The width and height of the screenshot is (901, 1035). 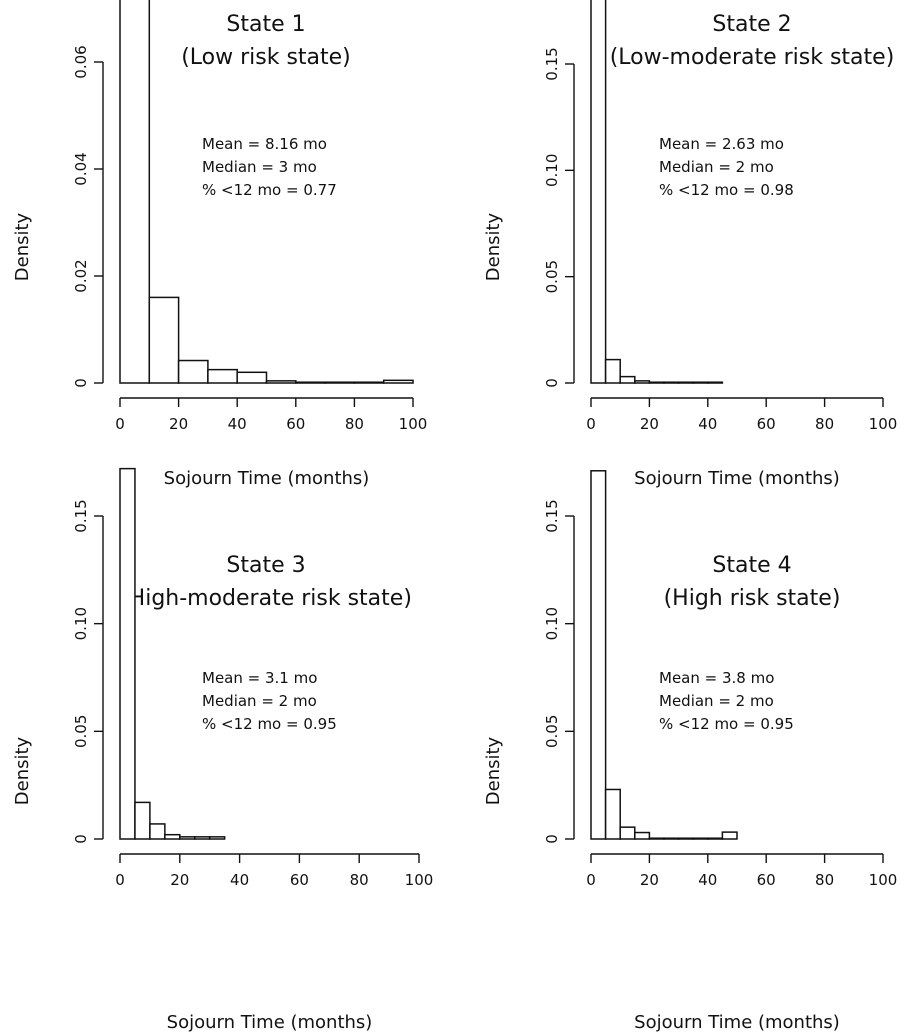 I want to click on summary-stat-text: % <12 mo = 0.77, so click(x=269, y=190).